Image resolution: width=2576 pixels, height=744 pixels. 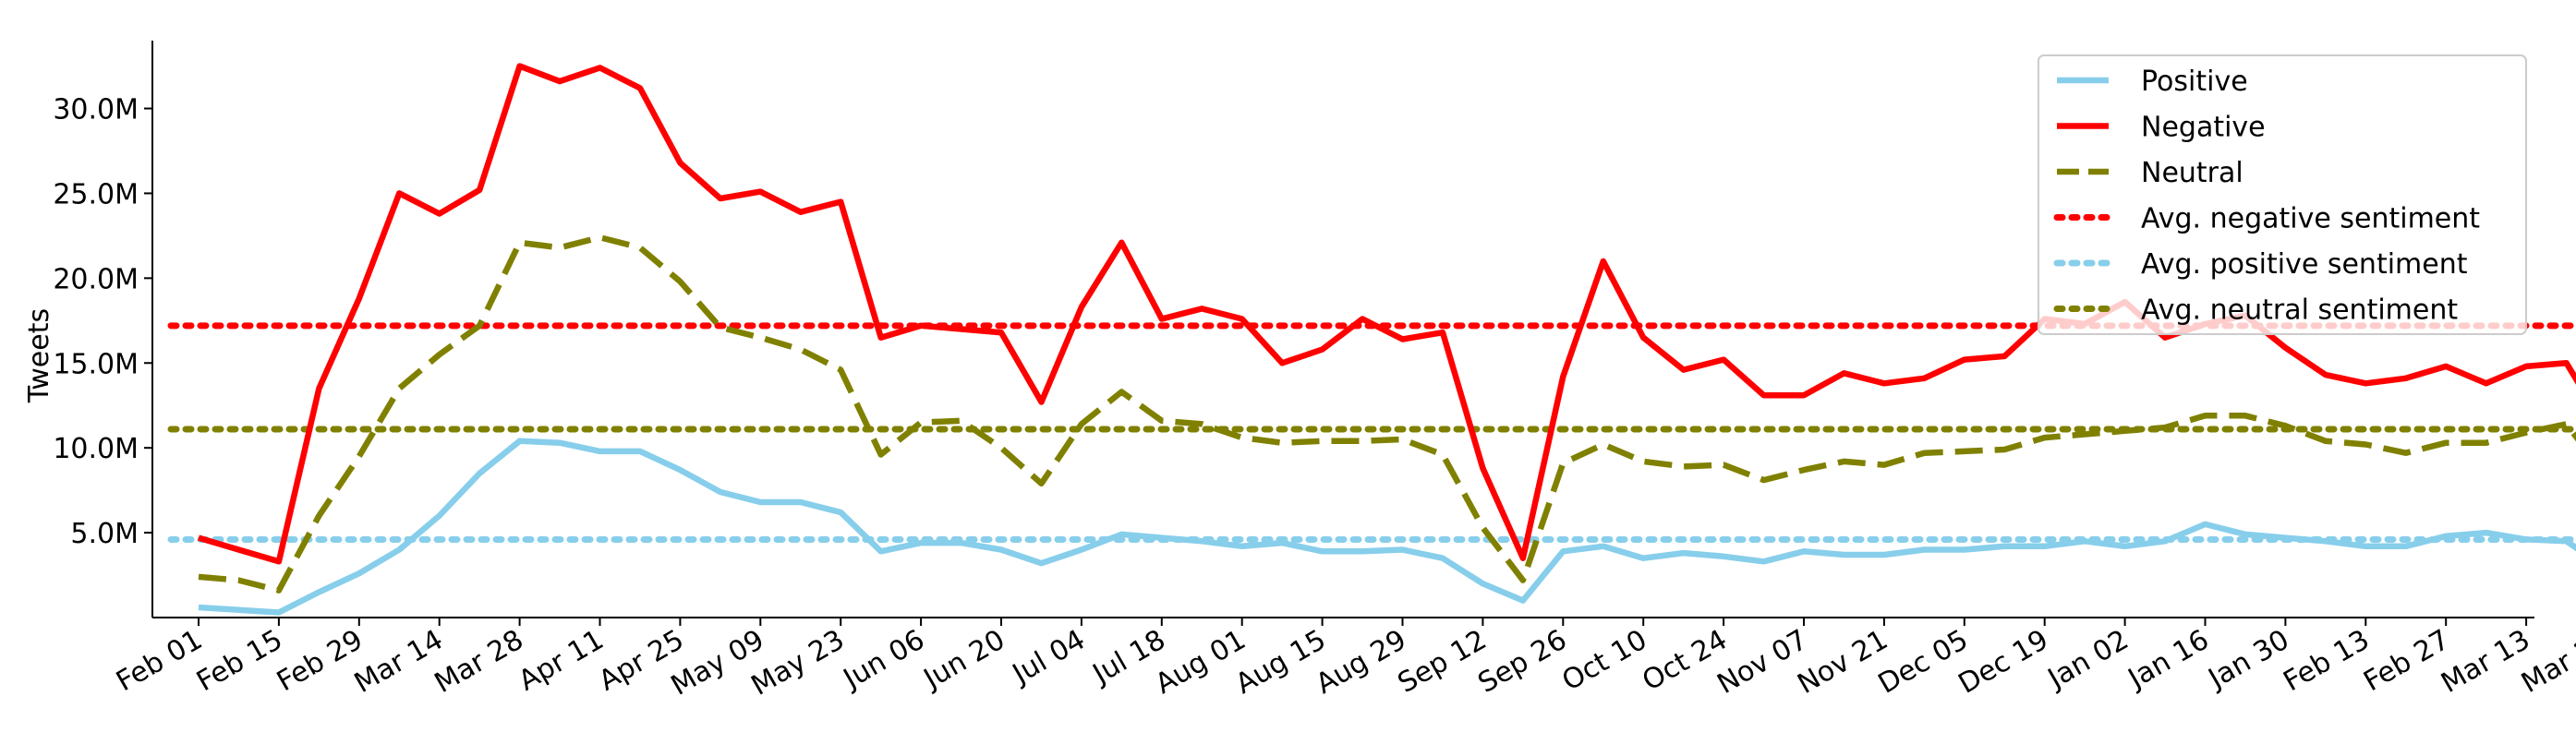 I want to click on x-tick-label: Dec 19, so click(x=2003, y=662).